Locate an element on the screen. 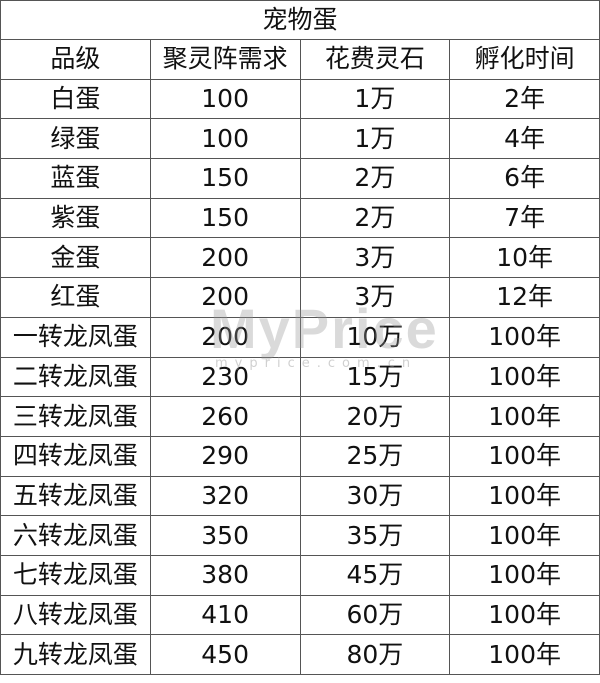 This screenshot has width=600, height=683. cell-spirit-stone-cost: 45万 is located at coordinates (375, 575).